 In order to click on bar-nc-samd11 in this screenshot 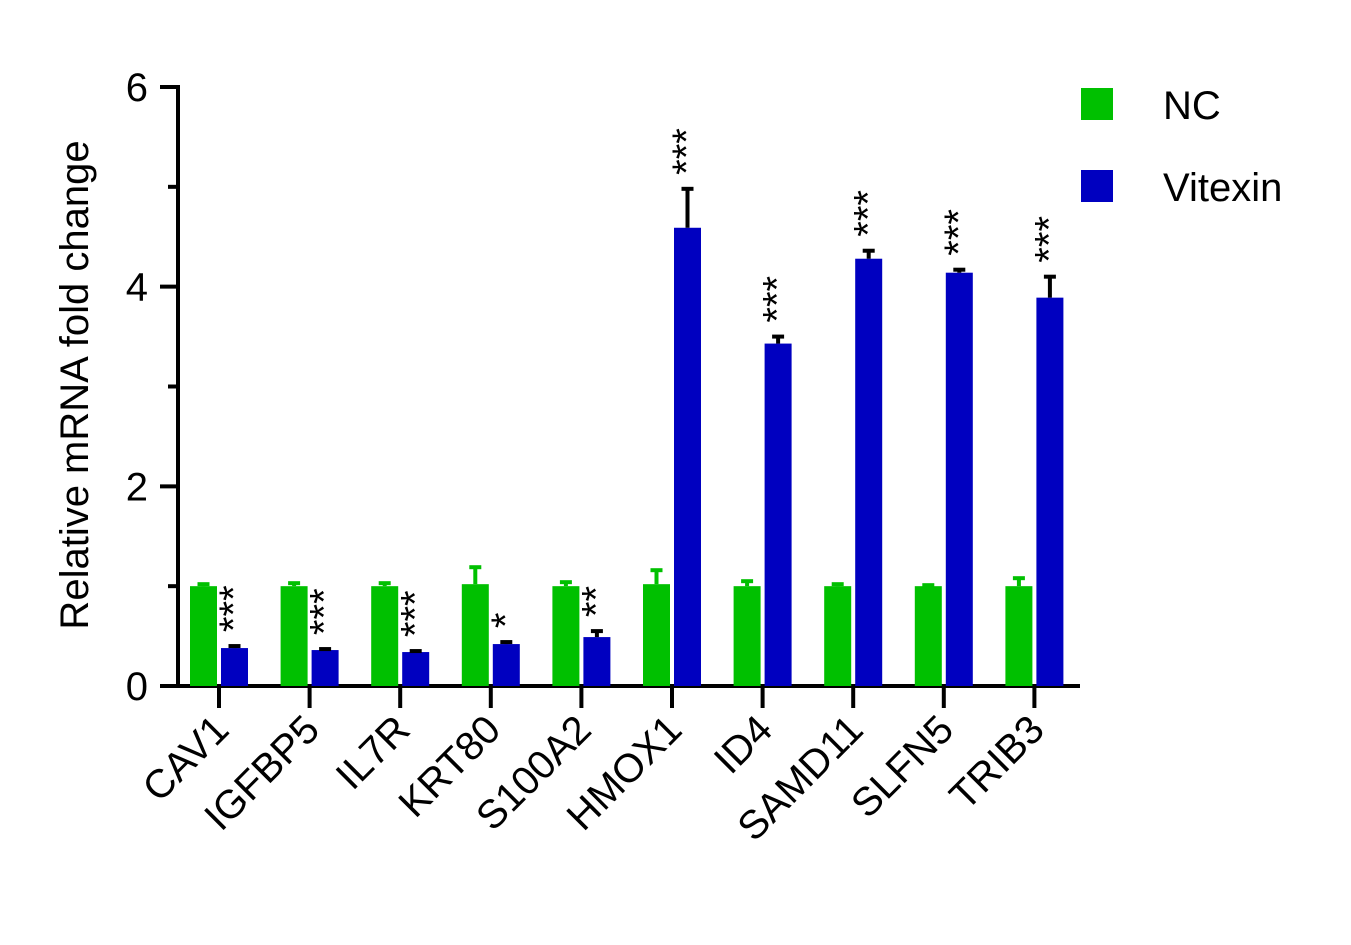, I will do `click(838, 636)`.